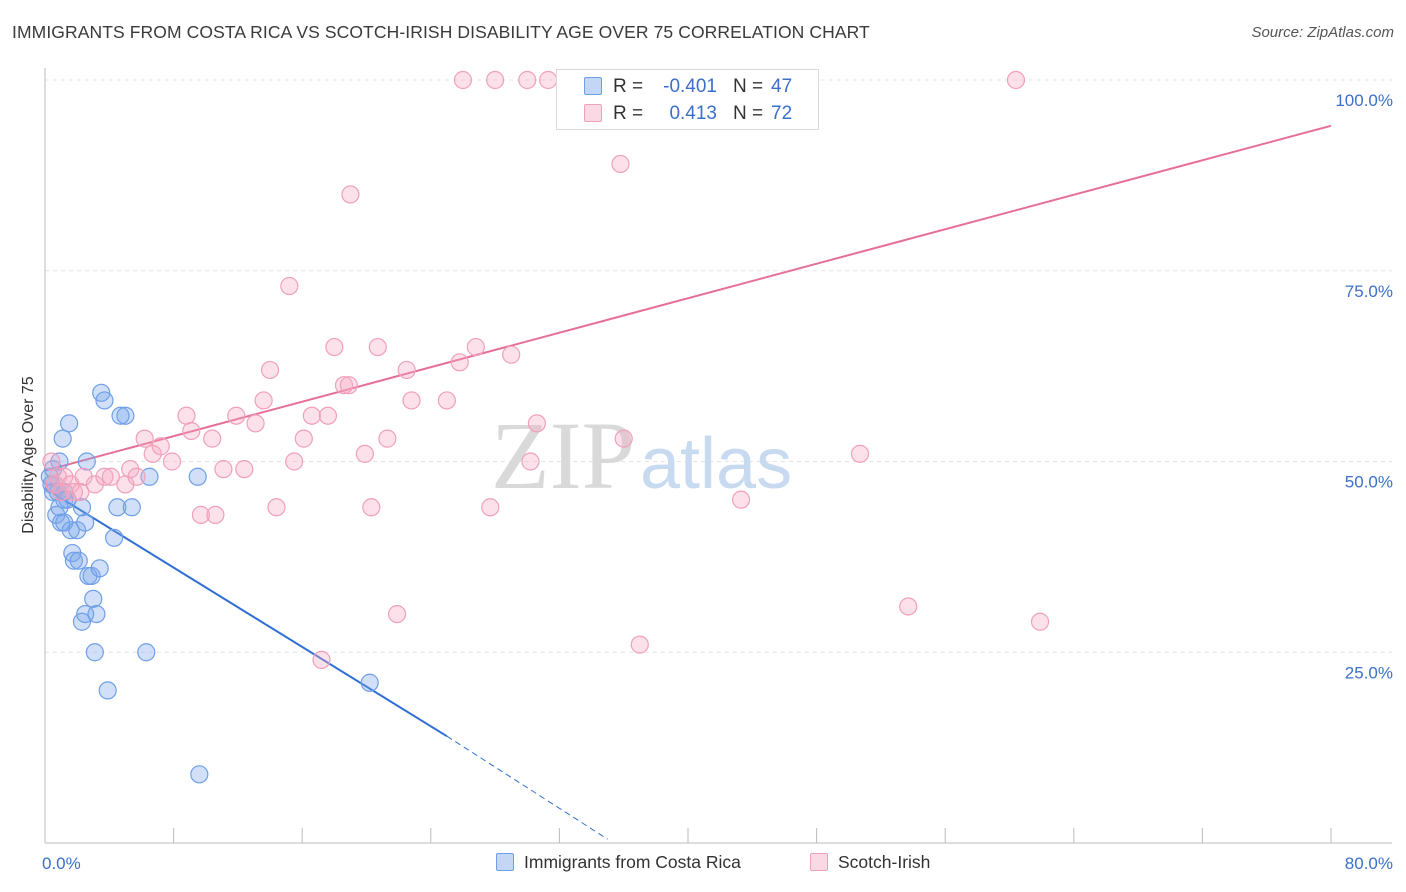  Describe the element at coordinates (716, 464) in the screenshot. I see `watermark-atlas: atlas` at that location.